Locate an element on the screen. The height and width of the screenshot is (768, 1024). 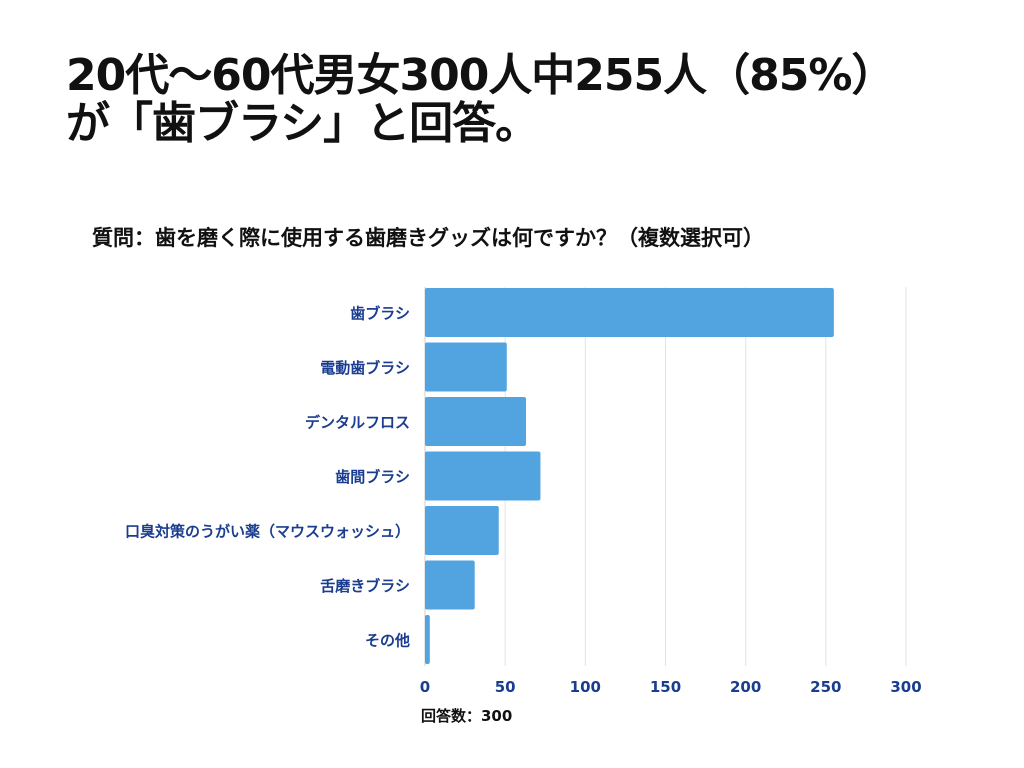
x-tick-label: 250 is located at coordinates (825, 687).